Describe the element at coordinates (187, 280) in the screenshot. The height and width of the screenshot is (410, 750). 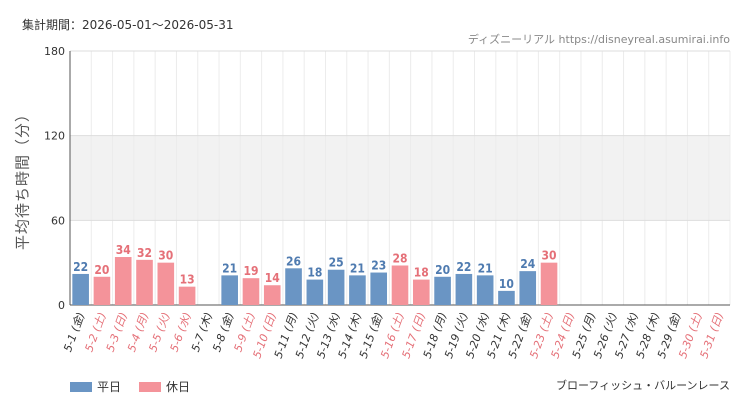
I see `bar-value-label: 13` at that location.